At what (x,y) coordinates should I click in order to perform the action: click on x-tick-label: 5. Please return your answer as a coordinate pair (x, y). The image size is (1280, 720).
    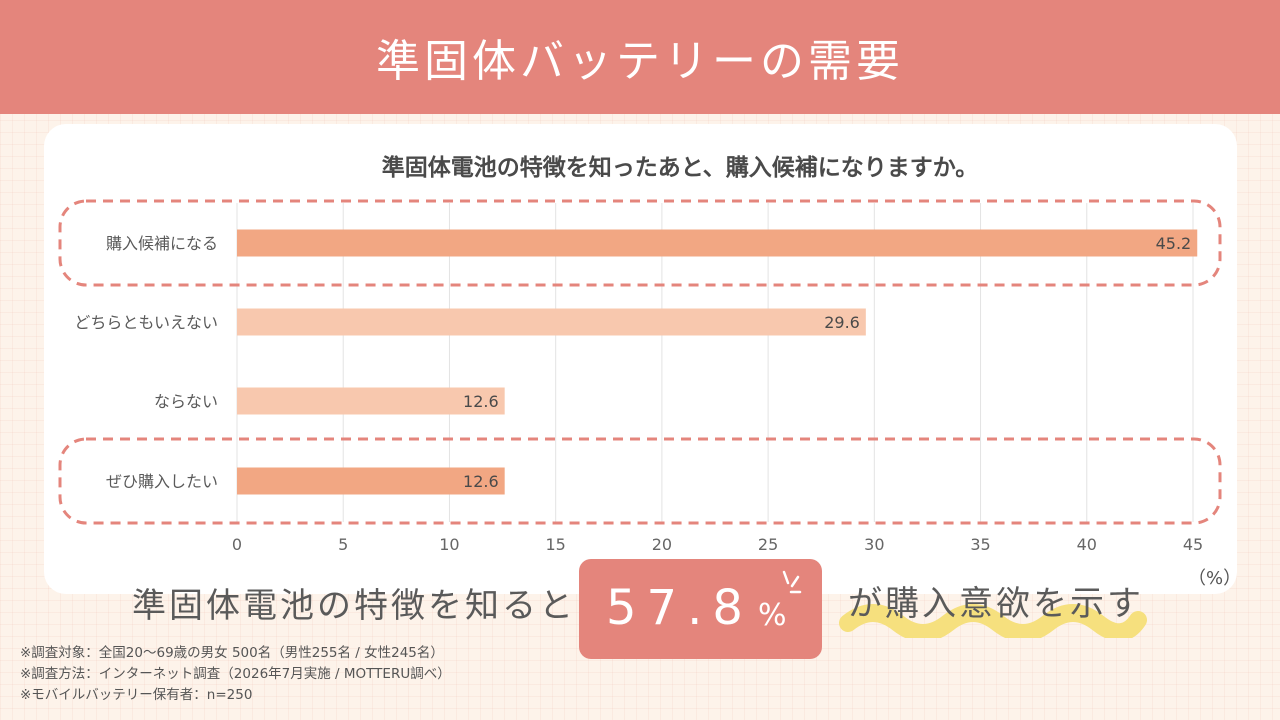
    Looking at the image, I should click on (343, 544).